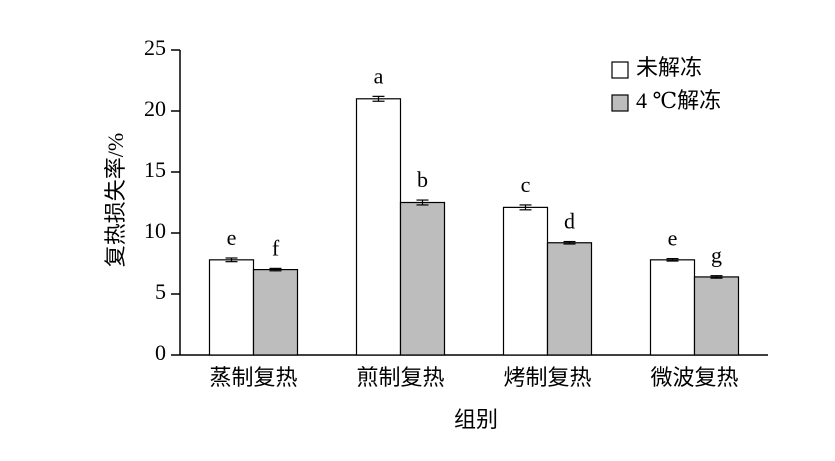 The image size is (835, 461). Describe the element at coordinates (155, 230) in the screenshot. I see `y-tick-label: 10` at that location.